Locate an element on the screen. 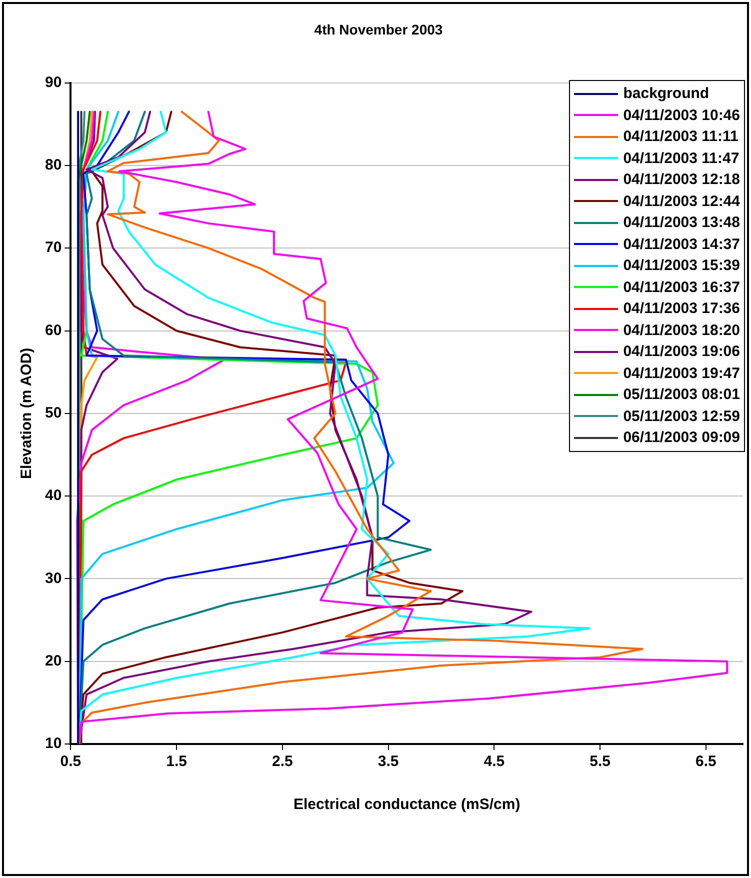  x-axis-title: Electrical conductance (mS/cm) is located at coordinates (406, 805).